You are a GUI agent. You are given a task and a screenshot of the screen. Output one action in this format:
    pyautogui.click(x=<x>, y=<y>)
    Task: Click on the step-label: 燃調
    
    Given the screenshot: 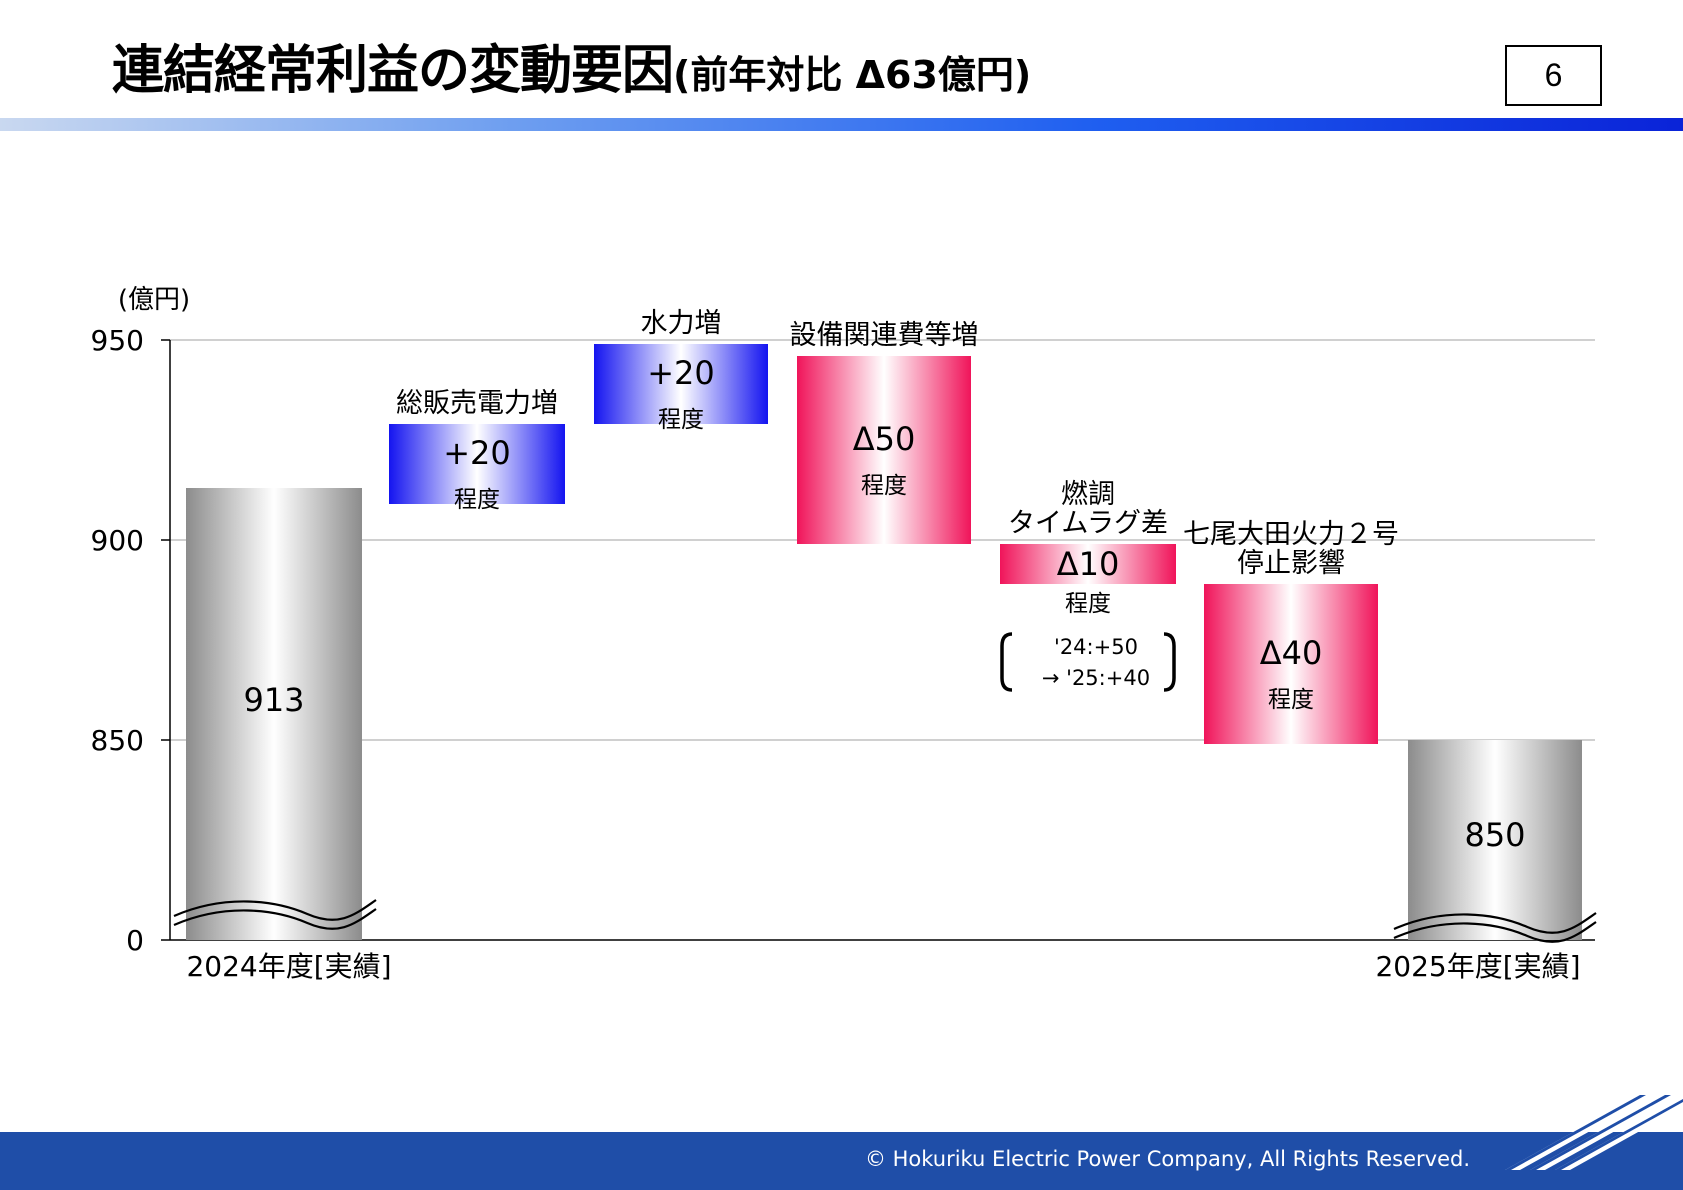 What is the action you would take?
    pyautogui.click(x=1088, y=494)
    